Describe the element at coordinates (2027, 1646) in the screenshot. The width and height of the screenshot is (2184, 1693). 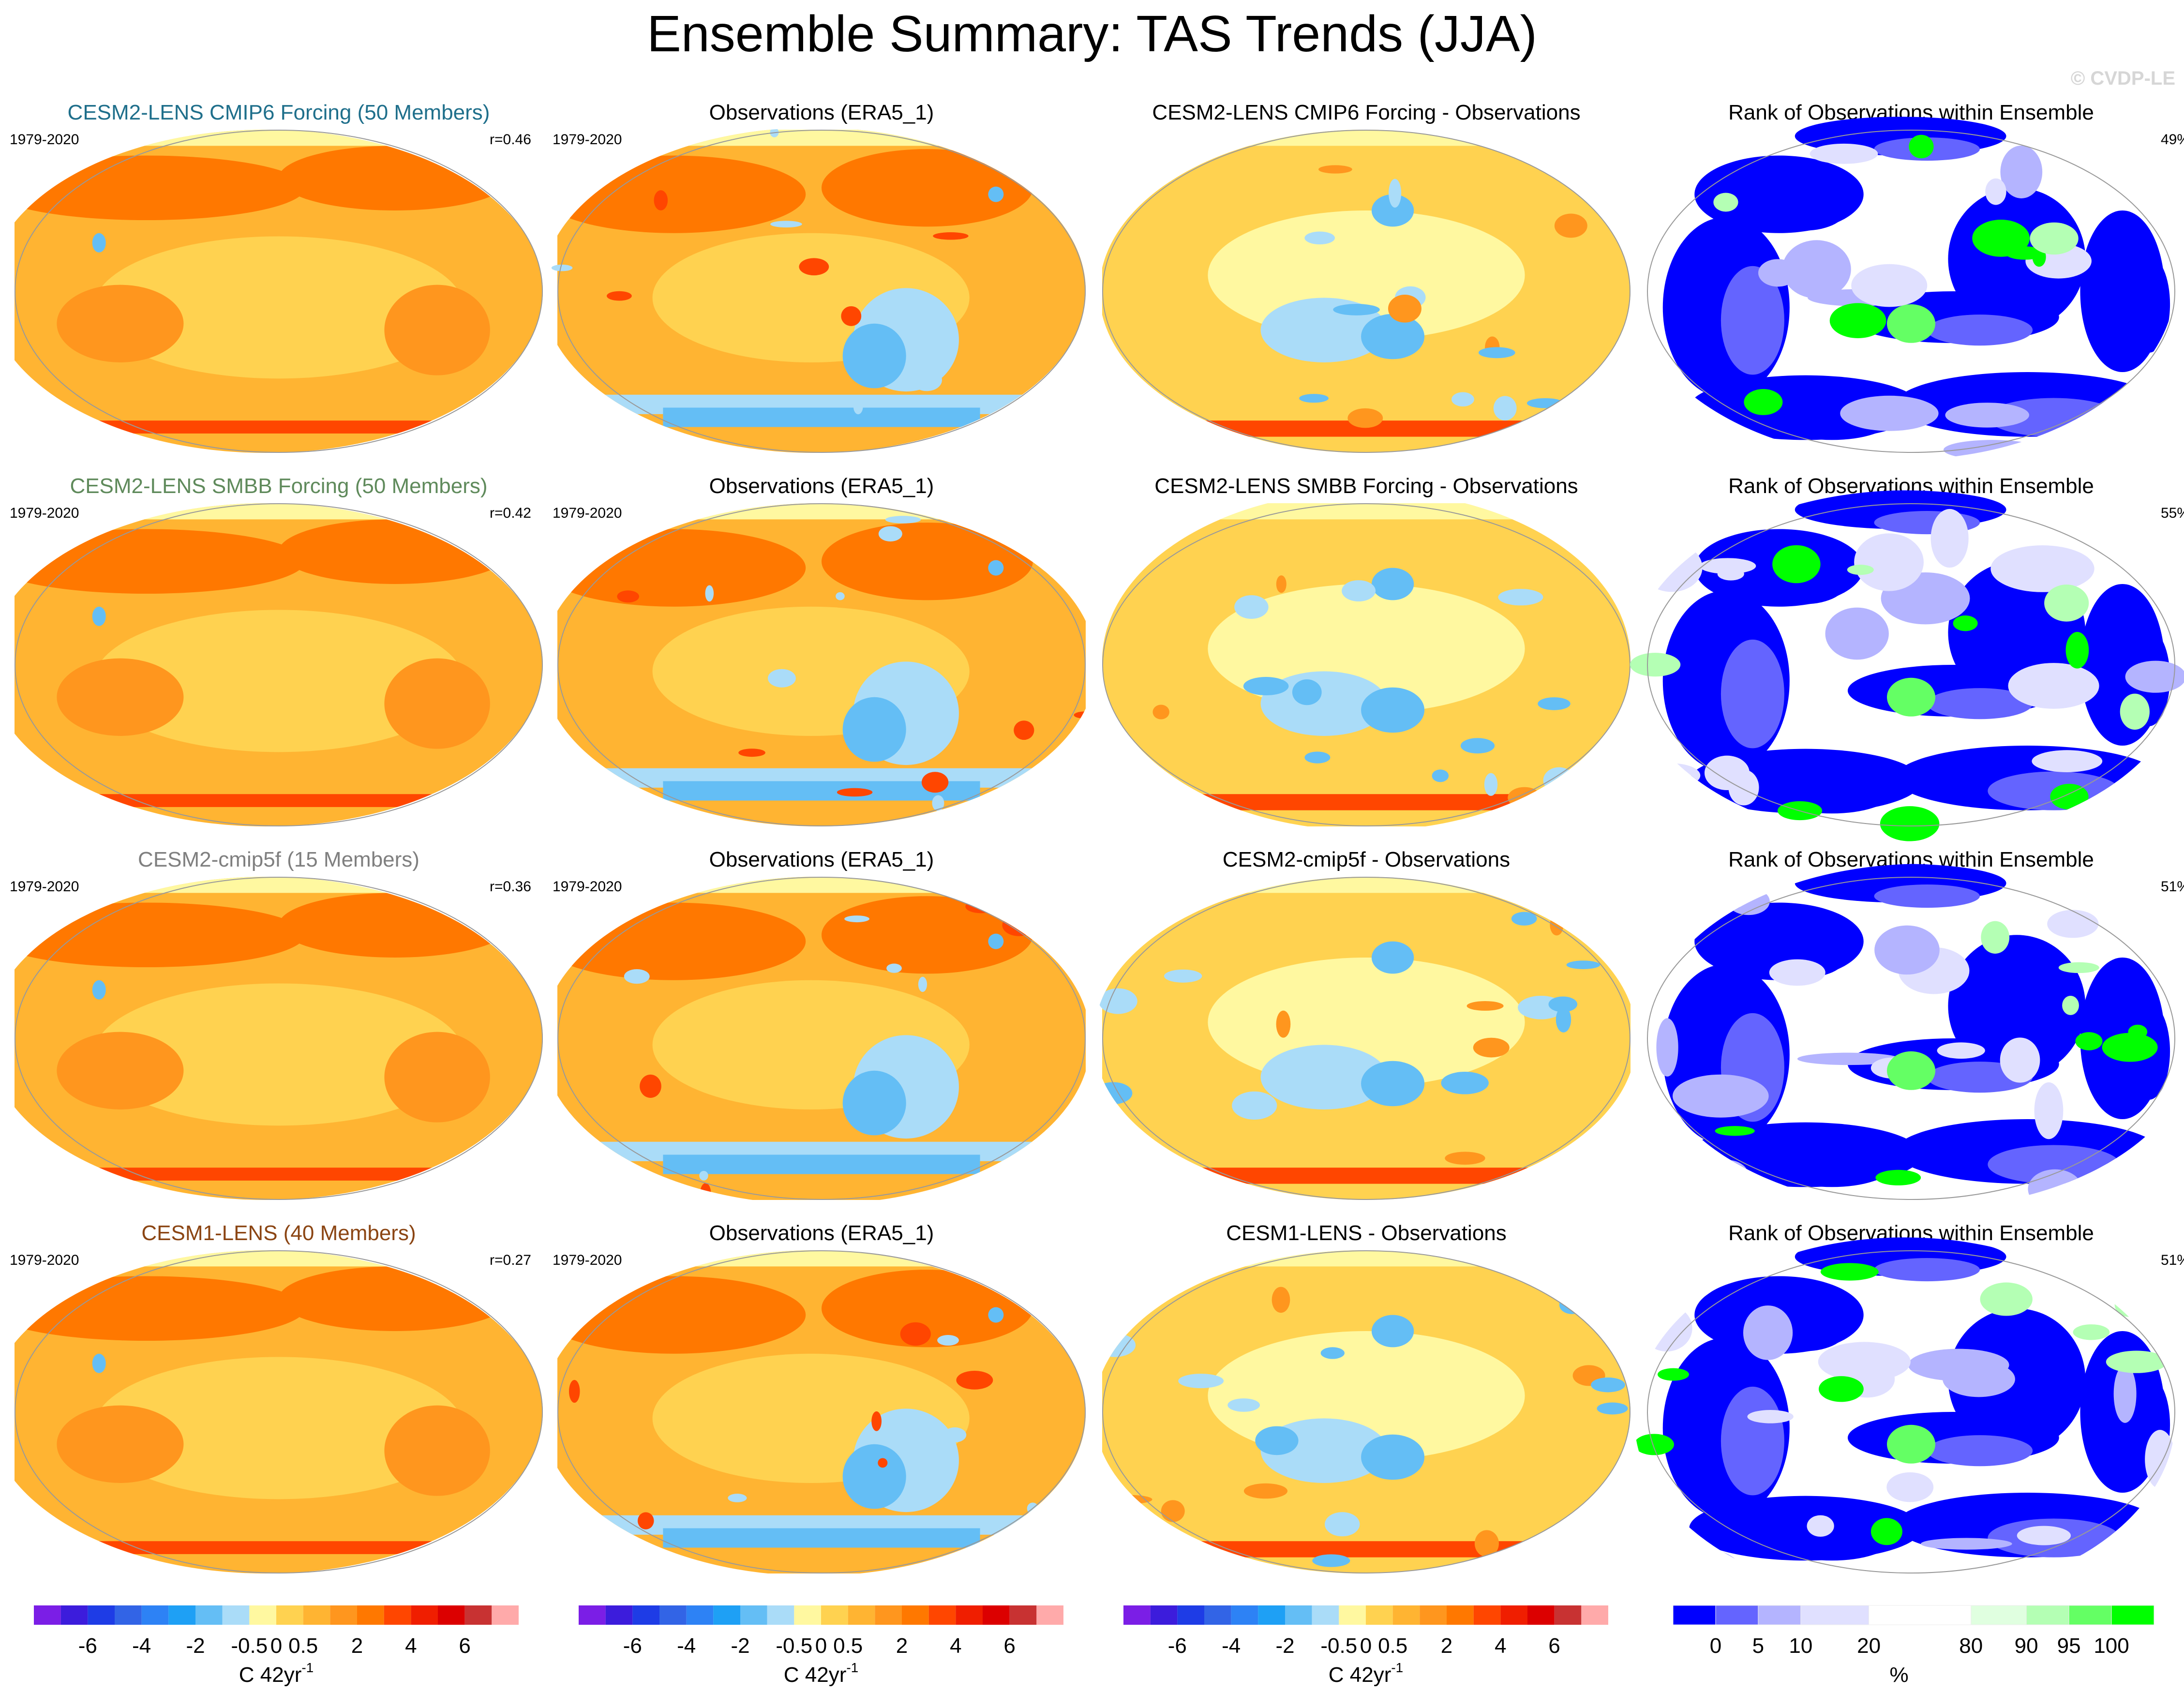
I see `colorbar-tick-label: 90` at that location.